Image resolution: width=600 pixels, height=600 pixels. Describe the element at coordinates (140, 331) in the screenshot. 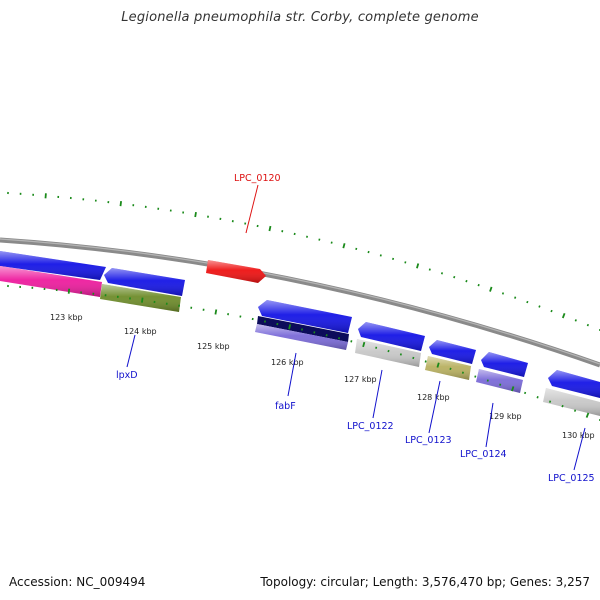

I see `kbp-label: 124 kbp` at that location.